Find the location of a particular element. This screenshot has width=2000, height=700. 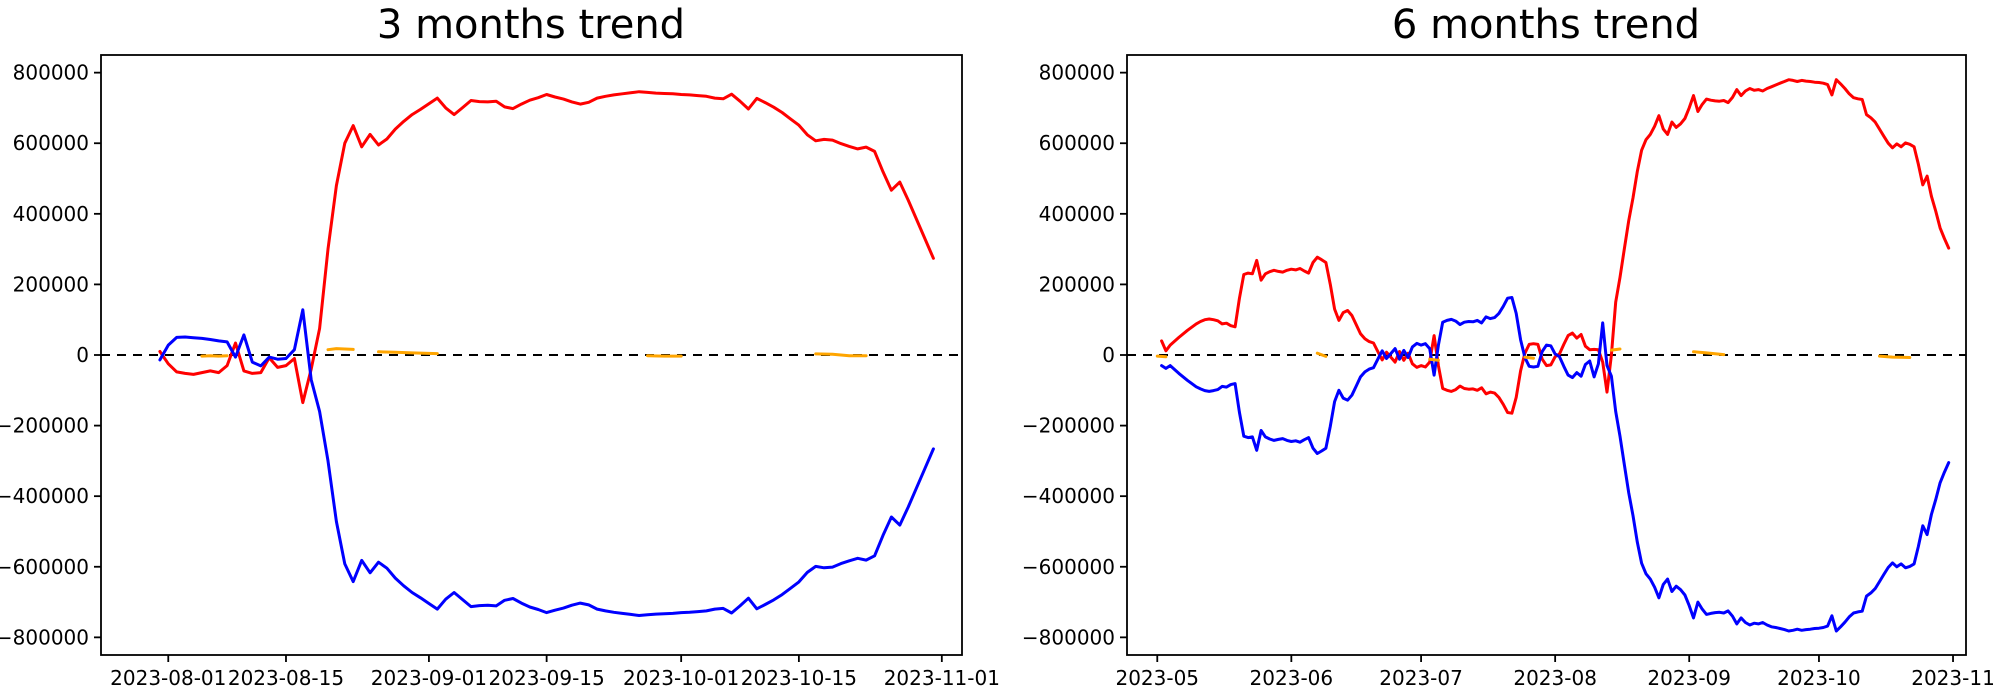

chart-title-3-months: 3 months trend is located at coordinates (531, 25).